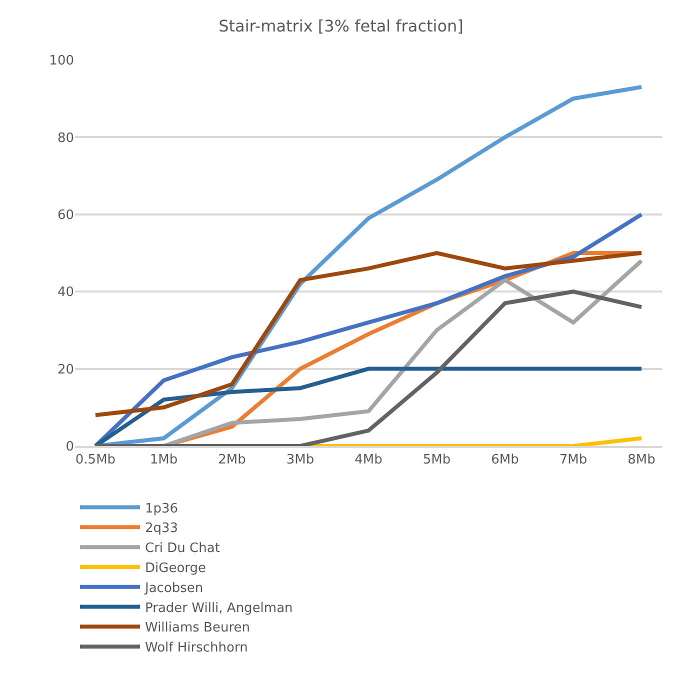  I want to click on x-tick-label: 5Mb, so click(436, 460).